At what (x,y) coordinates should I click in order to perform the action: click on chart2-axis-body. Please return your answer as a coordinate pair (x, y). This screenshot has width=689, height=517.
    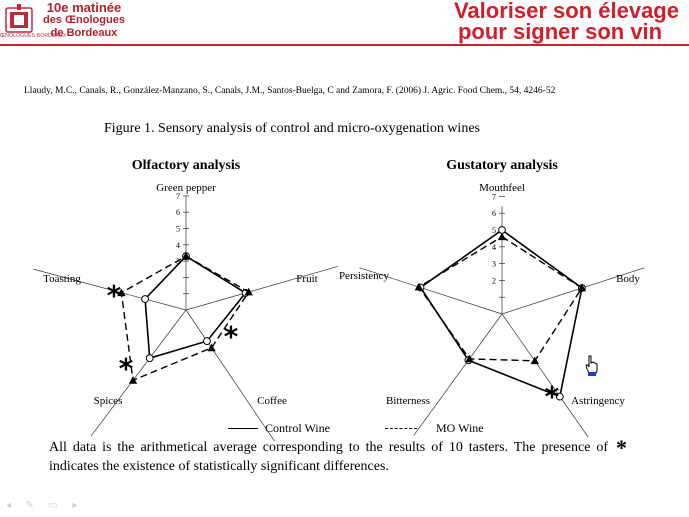
    Looking at the image, I should click on (573, 291).